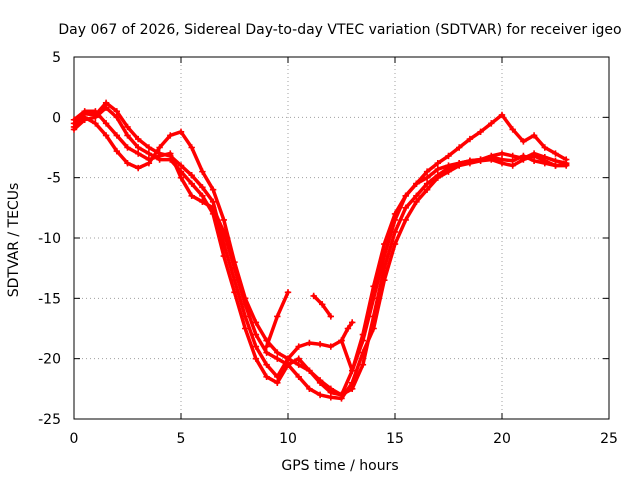 Image resolution: width=640 pixels, height=480 pixels. I want to click on y-tick-label: -20, so click(49, 360).